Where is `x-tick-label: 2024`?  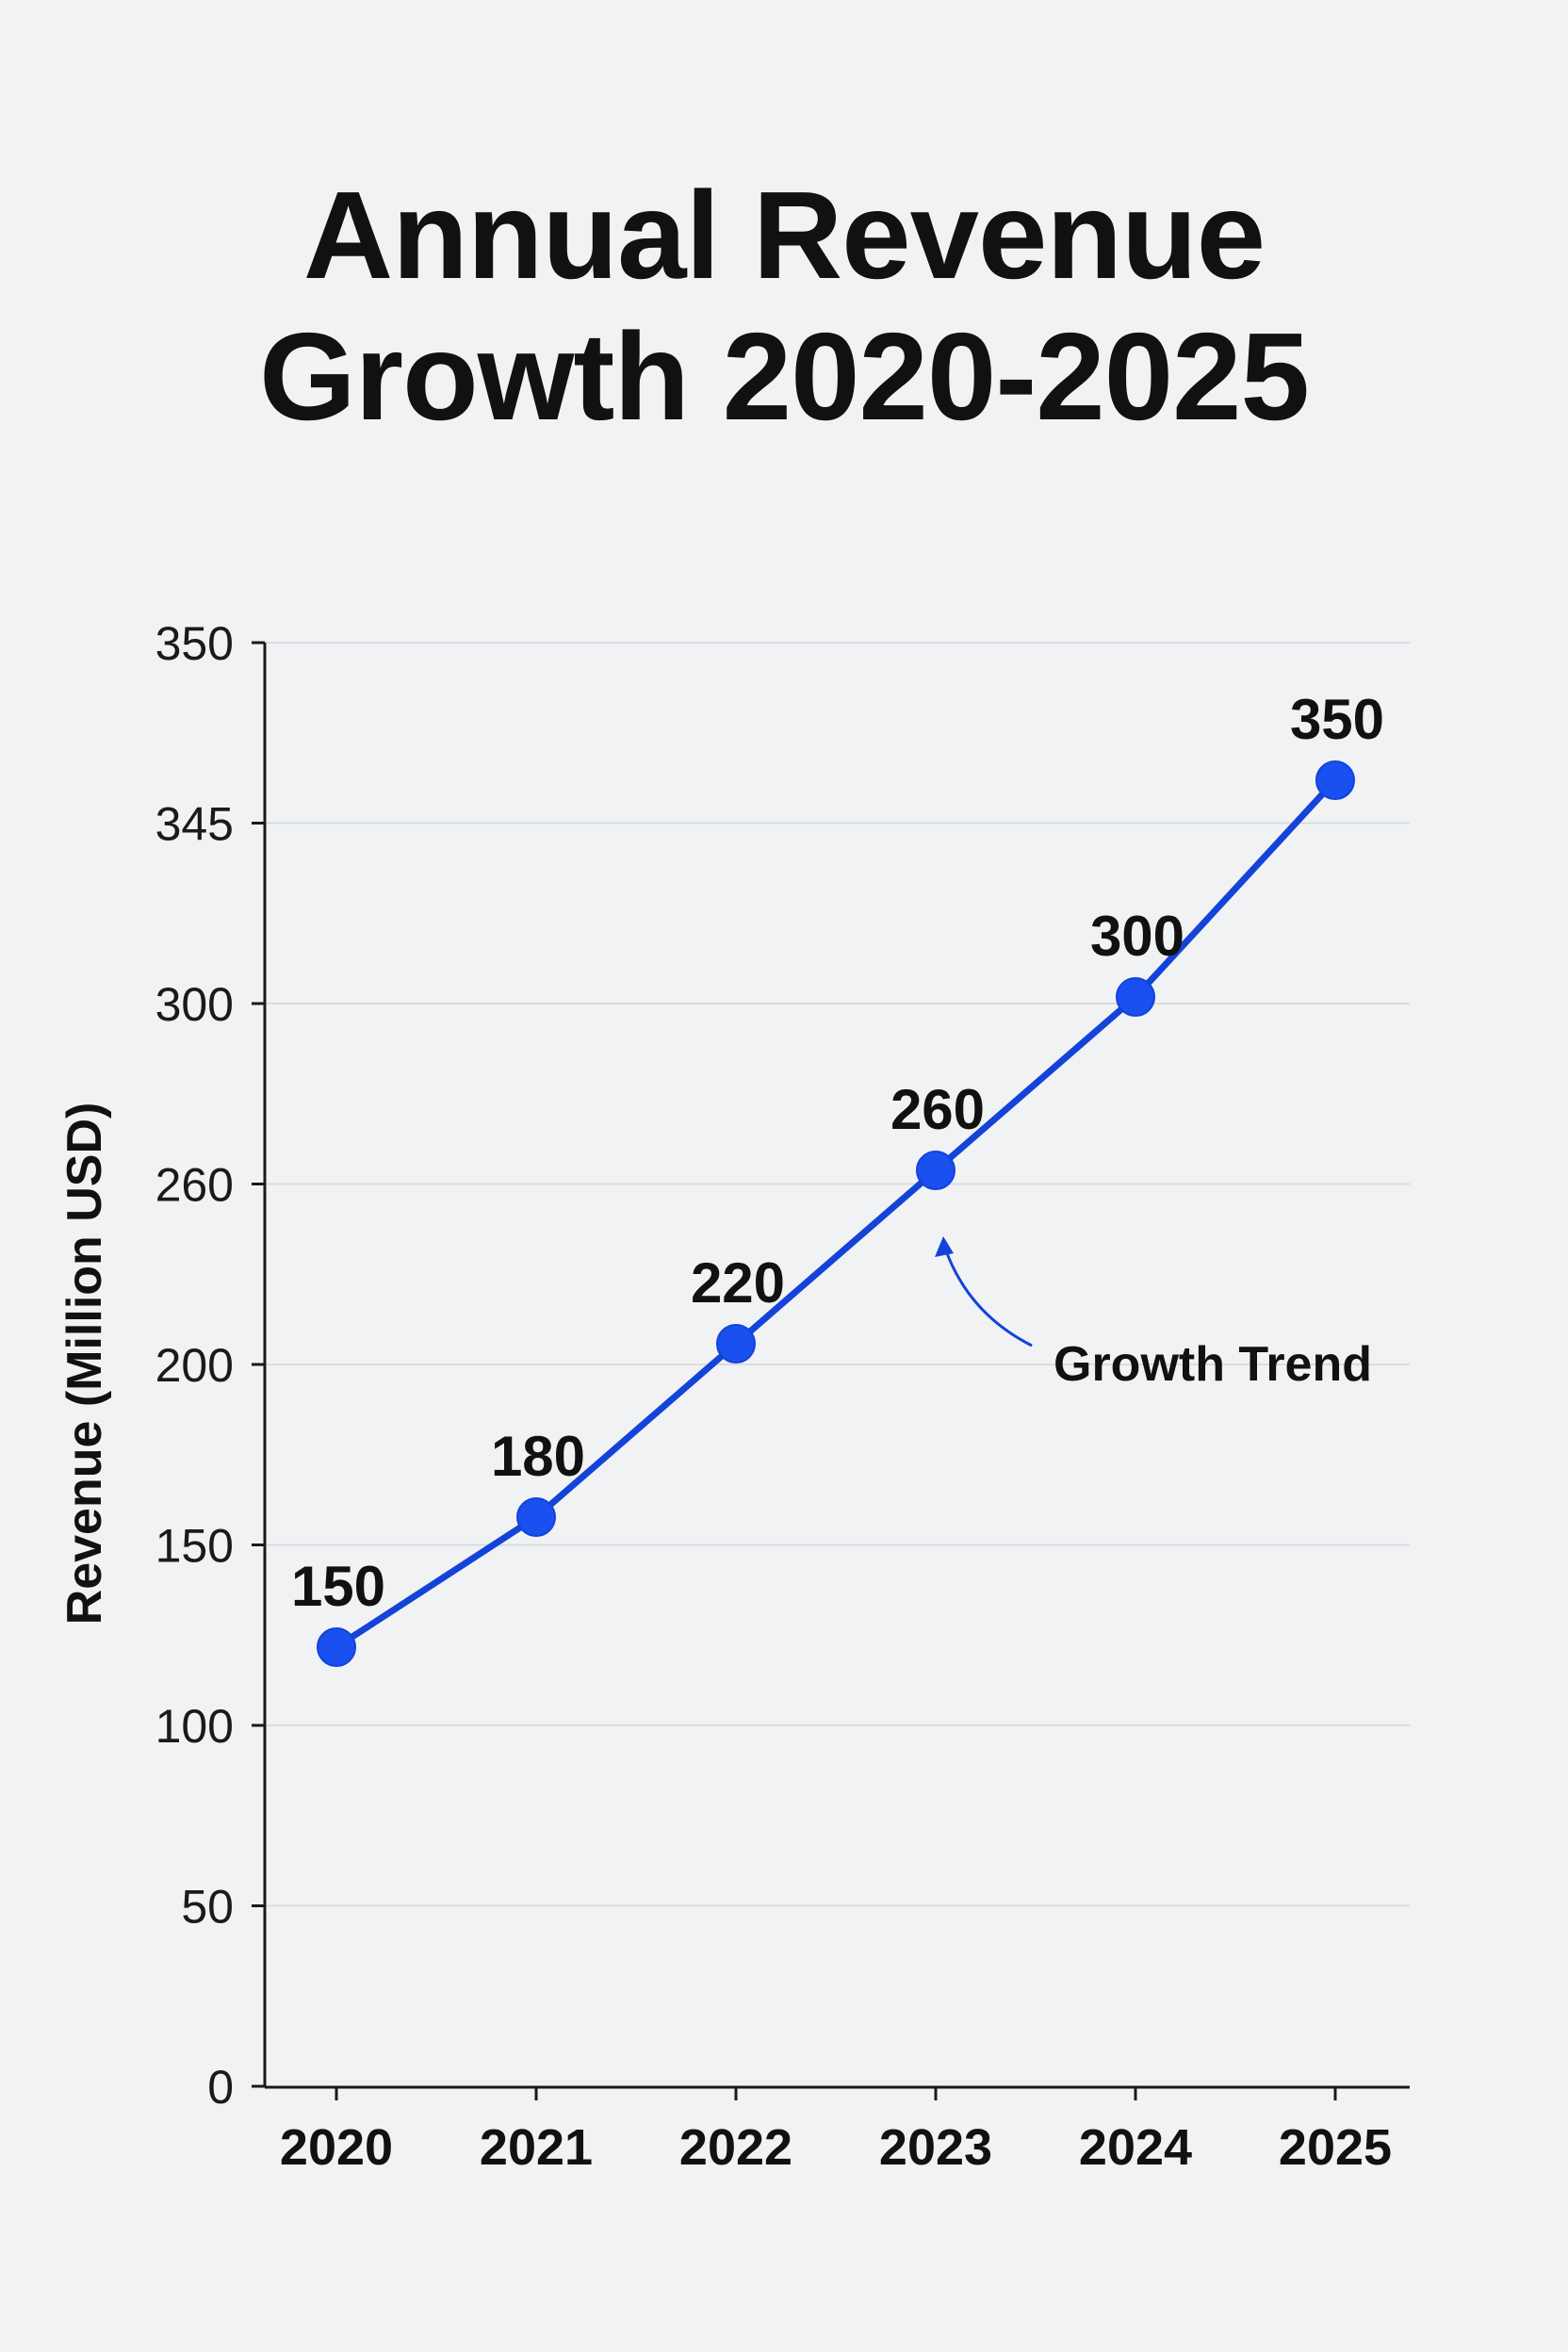 x-tick-label: 2024 is located at coordinates (1135, 2147).